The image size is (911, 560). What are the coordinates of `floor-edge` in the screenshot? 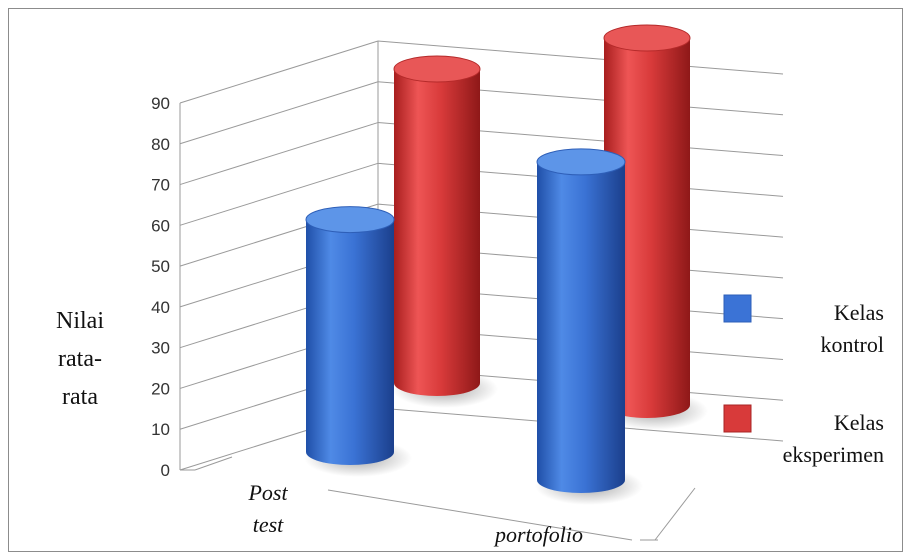 It's located at (213, 463).